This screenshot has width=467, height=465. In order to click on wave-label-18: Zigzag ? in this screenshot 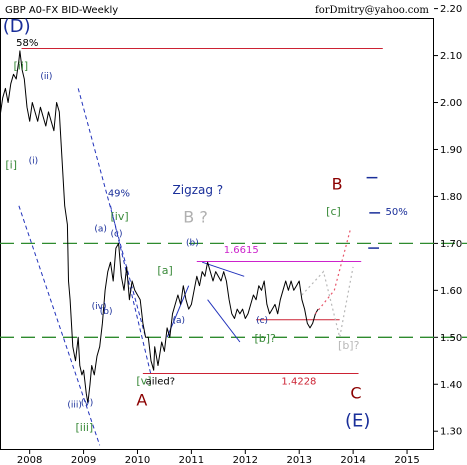, I will do `click(198, 190)`.